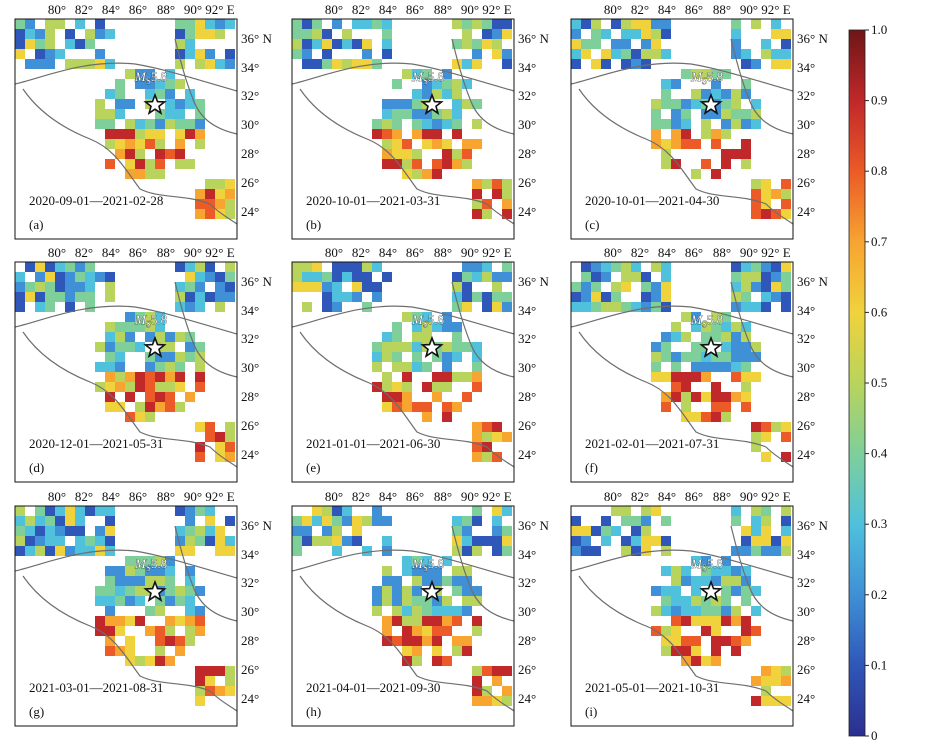 This screenshot has height=749, width=932. Describe the element at coordinates (417, 319) in the screenshot. I see `magnitude-main: M` at that location.